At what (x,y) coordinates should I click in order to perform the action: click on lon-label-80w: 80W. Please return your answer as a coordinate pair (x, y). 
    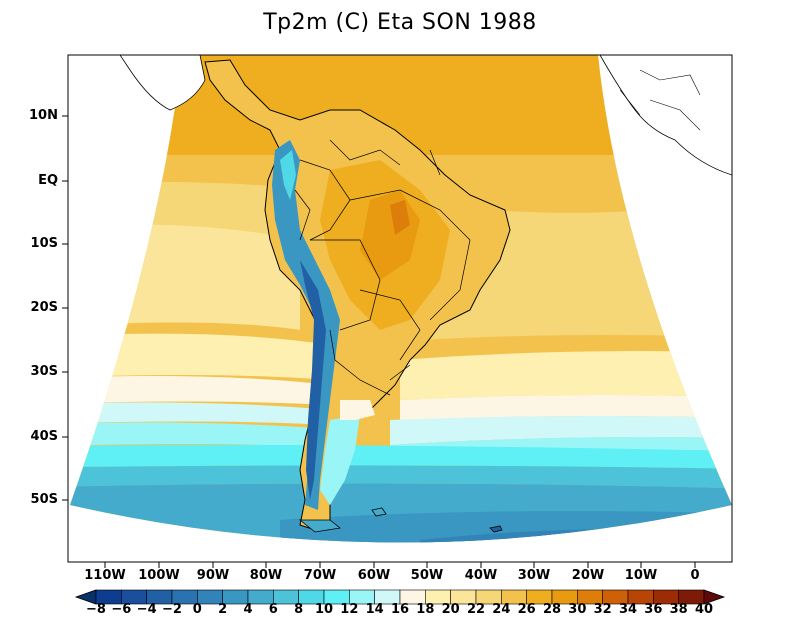
    Looking at the image, I should click on (266, 575).